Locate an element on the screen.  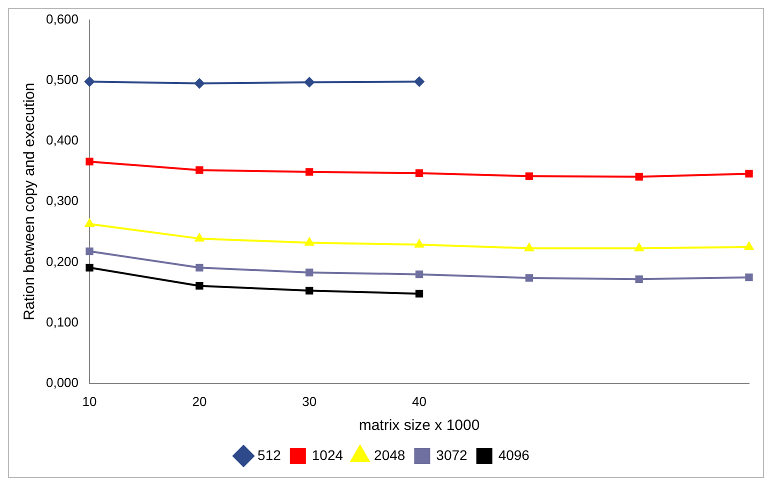
y-tick-label: 0,500 is located at coordinates (62, 79).